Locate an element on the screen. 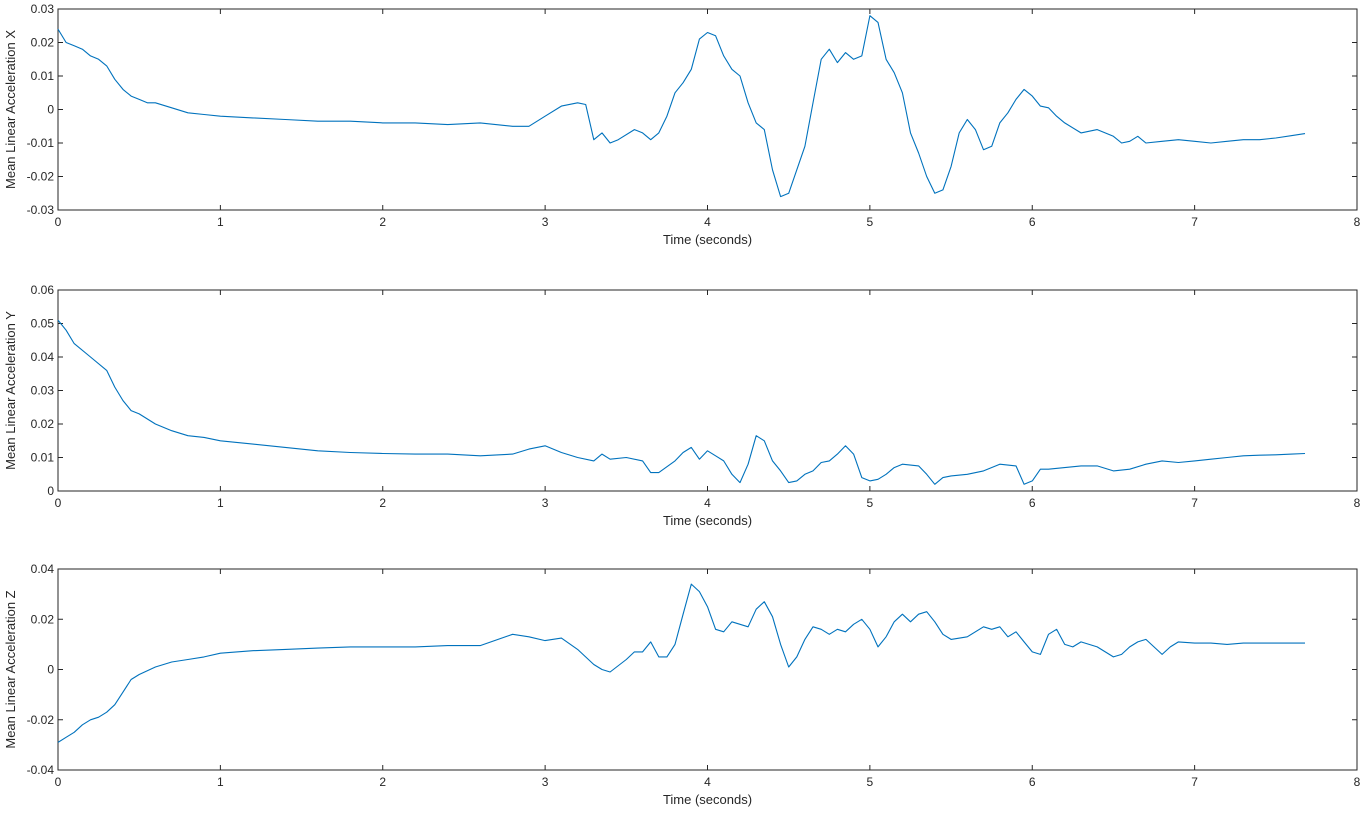 The height and width of the screenshot is (816, 1368). y-tick-label: -0.04 is located at coordinates (41, 770).